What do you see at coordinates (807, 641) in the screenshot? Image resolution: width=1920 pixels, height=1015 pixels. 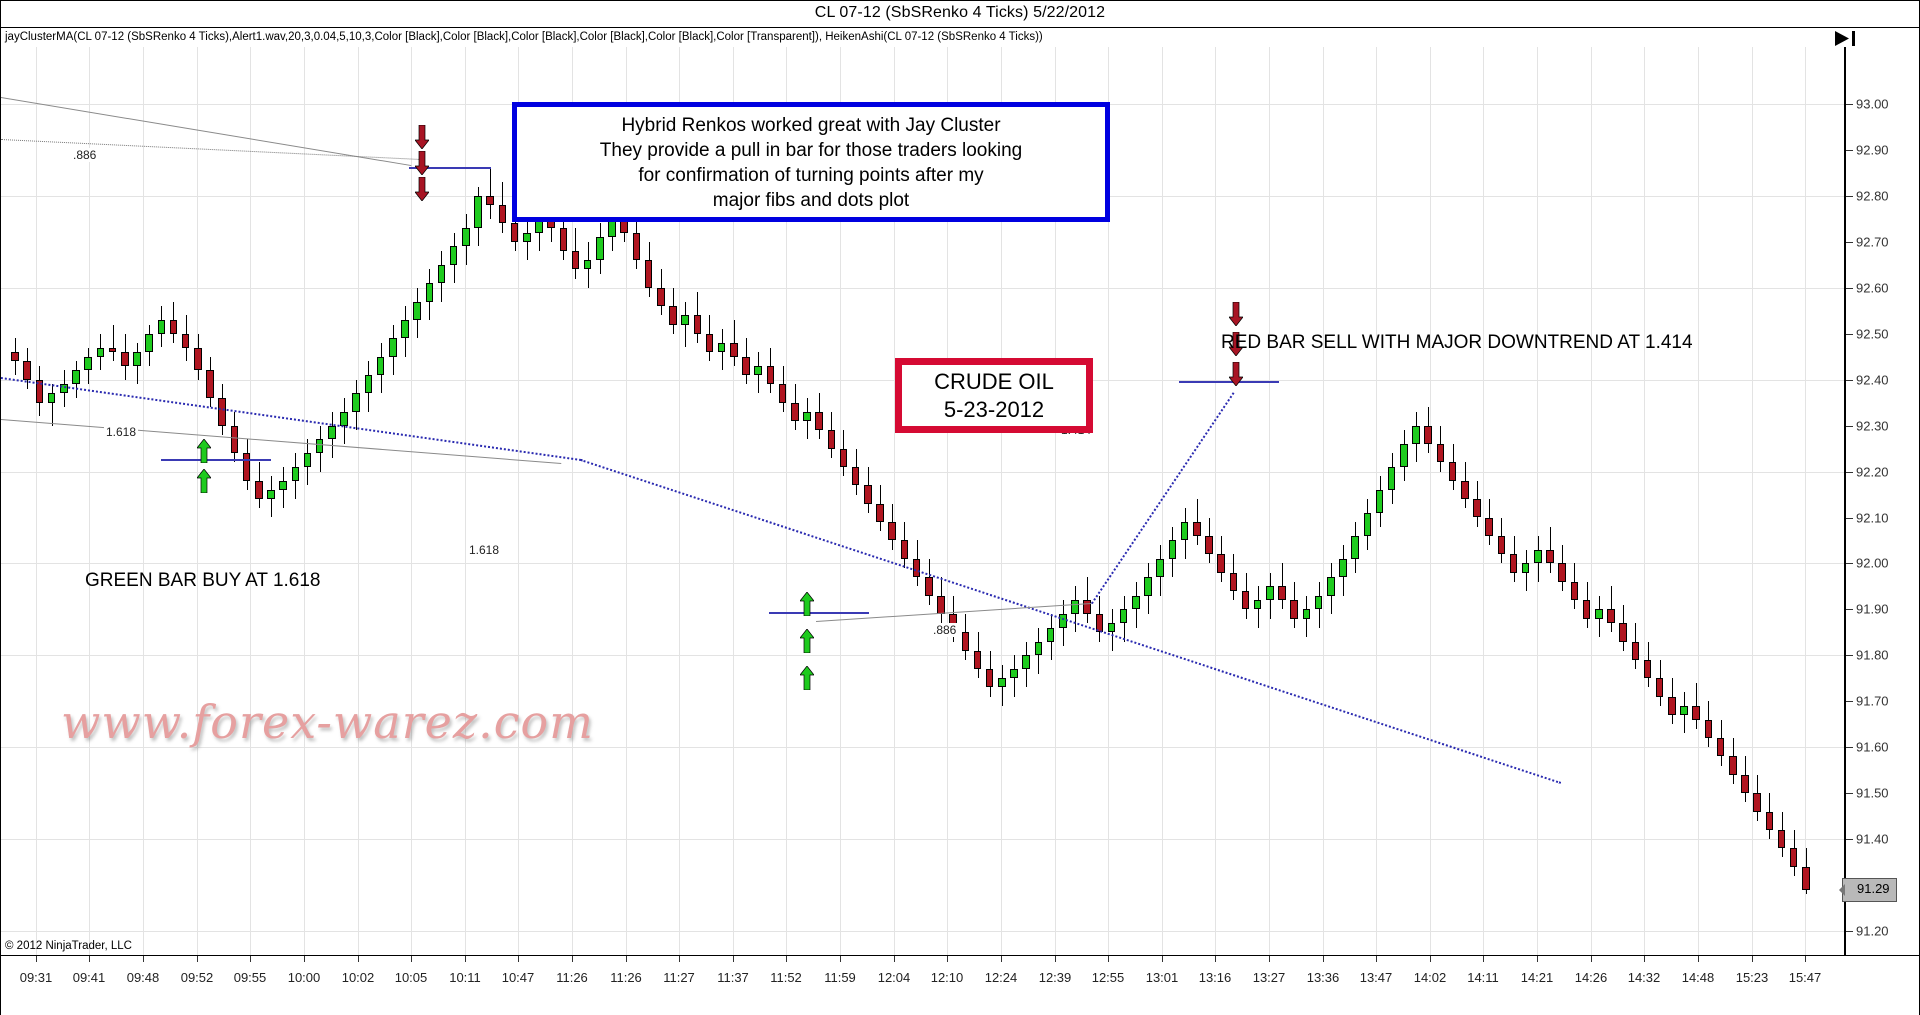 I see `buy-arrow-icon` at bounding box center [807, 641].